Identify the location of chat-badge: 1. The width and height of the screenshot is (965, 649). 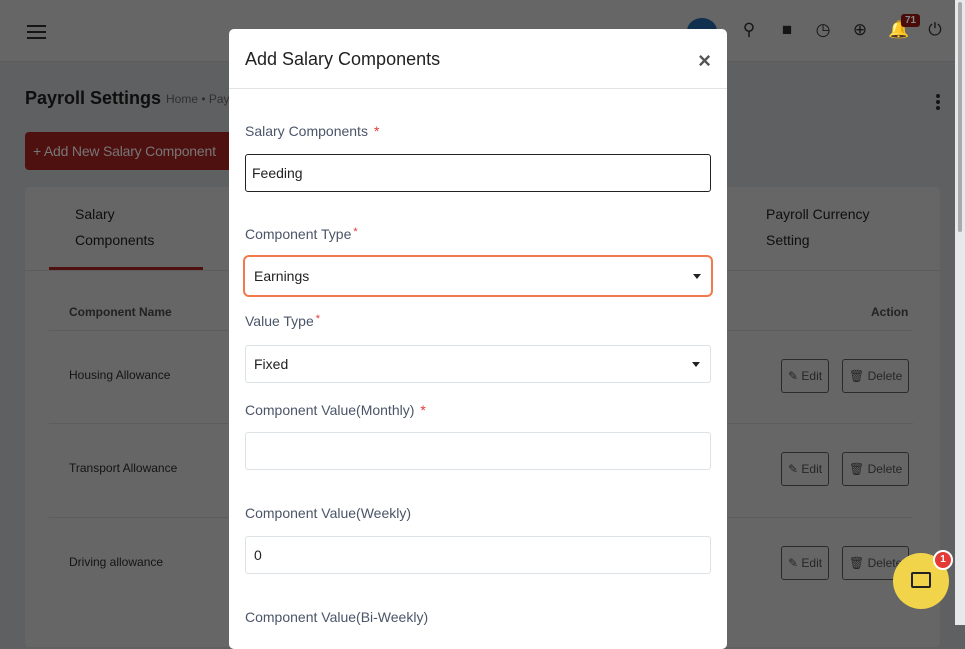
(943, 560).